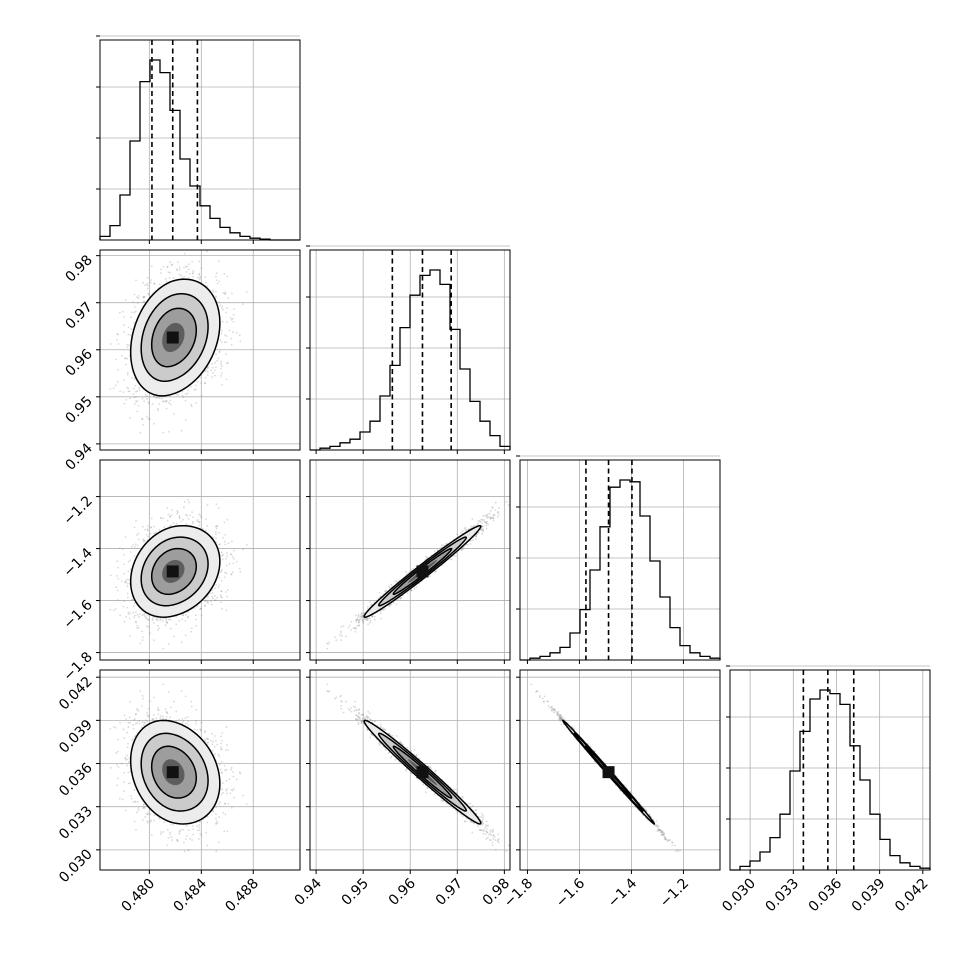  Describe the element at coordinates (174, 337) in the screenshot. I see `contour-line` at that location.